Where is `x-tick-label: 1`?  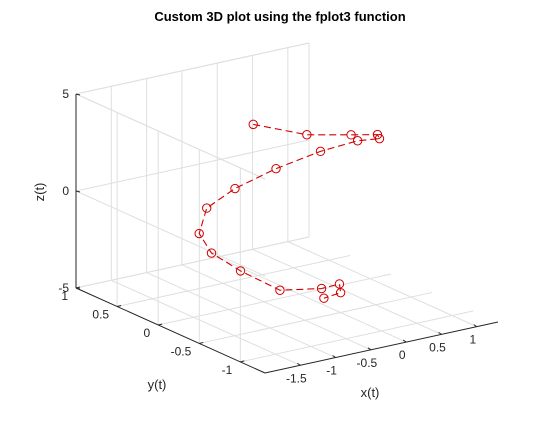
x-tick-label: 1 is located at coordinates (472, 340).